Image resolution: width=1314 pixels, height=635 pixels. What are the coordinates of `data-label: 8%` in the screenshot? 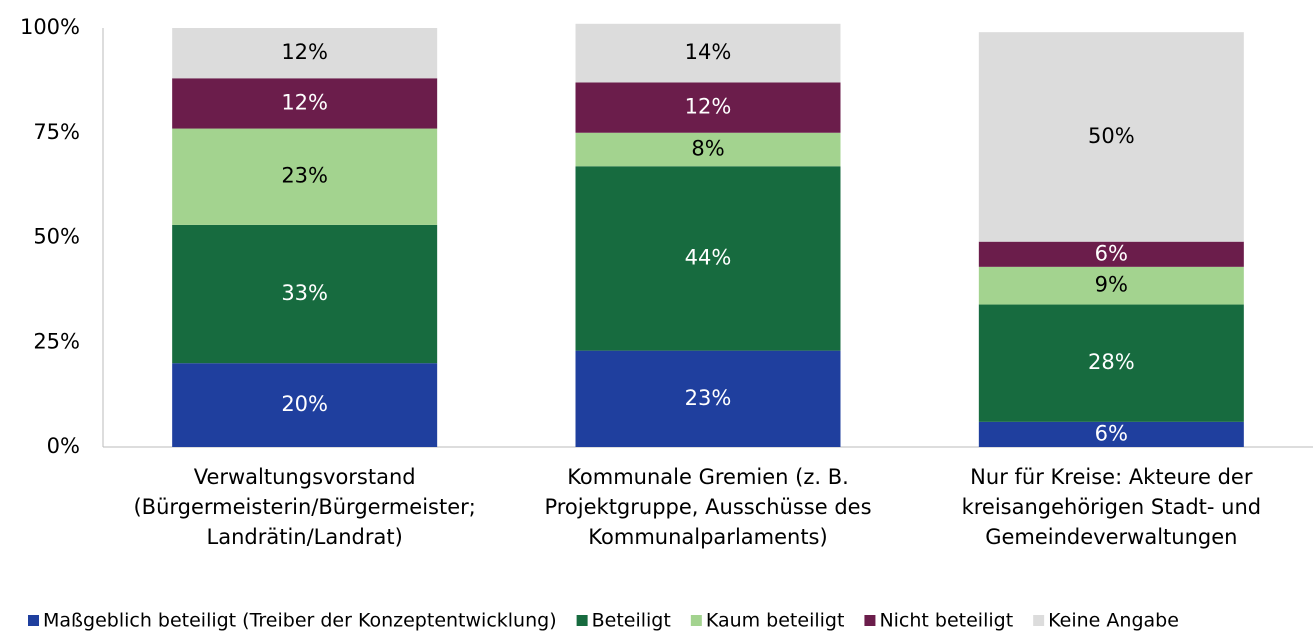 It's located at (707, 149).